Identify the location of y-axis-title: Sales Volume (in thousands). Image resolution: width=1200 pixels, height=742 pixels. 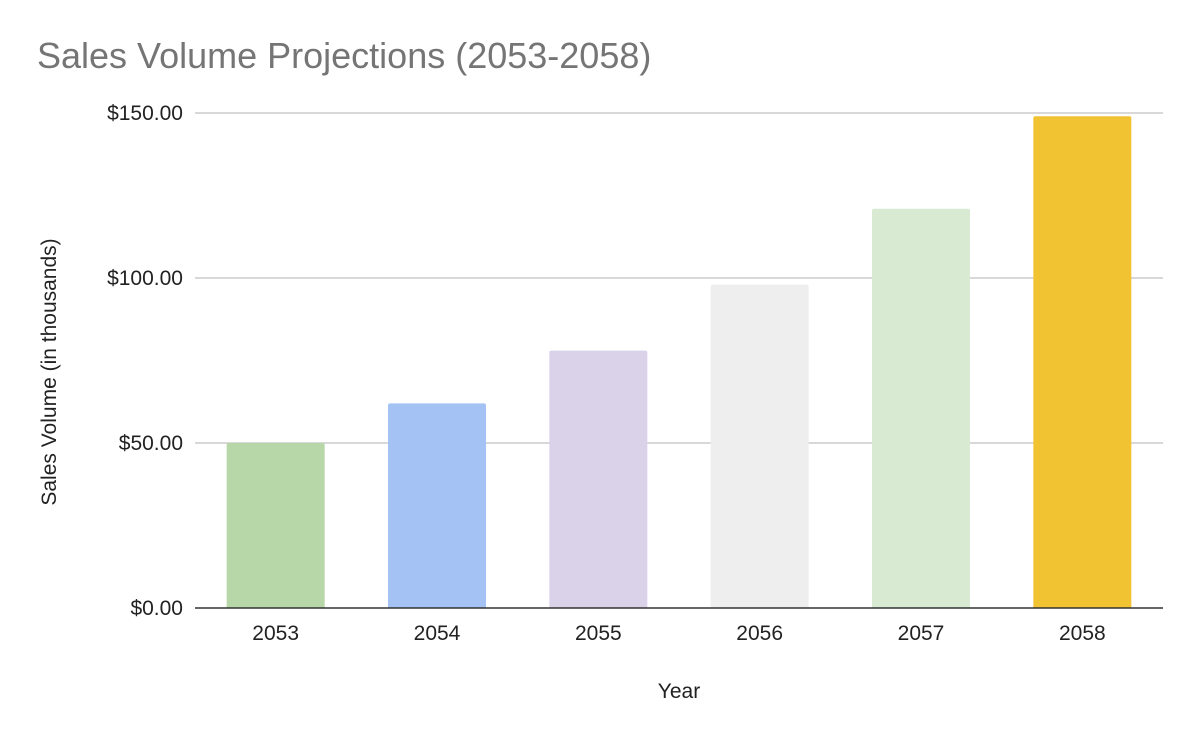
(49, 371).